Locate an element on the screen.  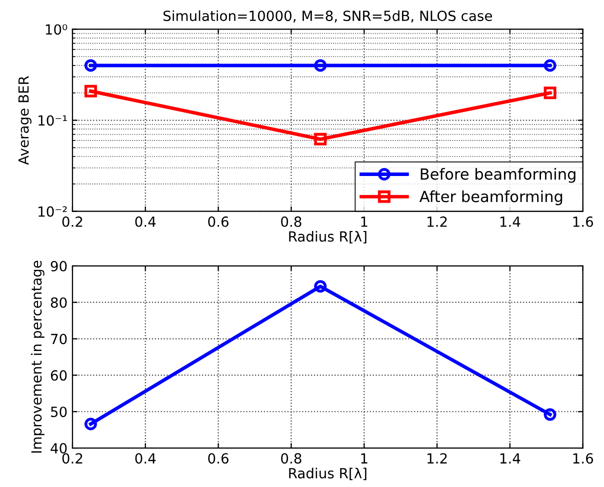
y-tick-label: 40 is located at coordinates (58, 448).